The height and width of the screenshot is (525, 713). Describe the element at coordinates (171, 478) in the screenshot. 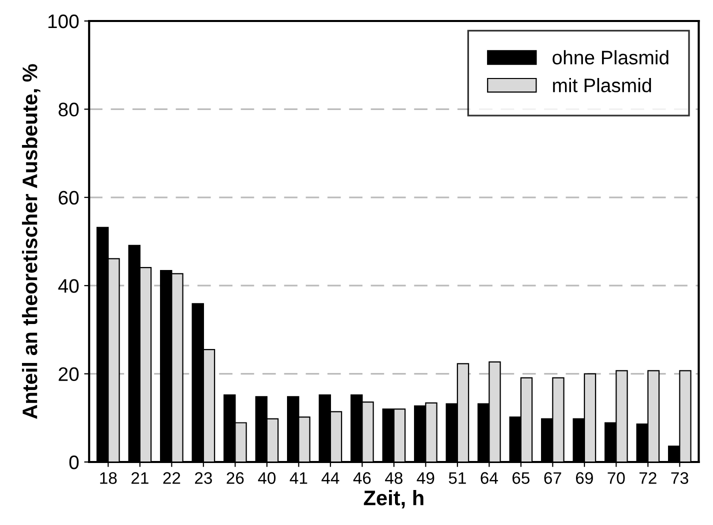

I see `x-tick-label: 22` at that location.